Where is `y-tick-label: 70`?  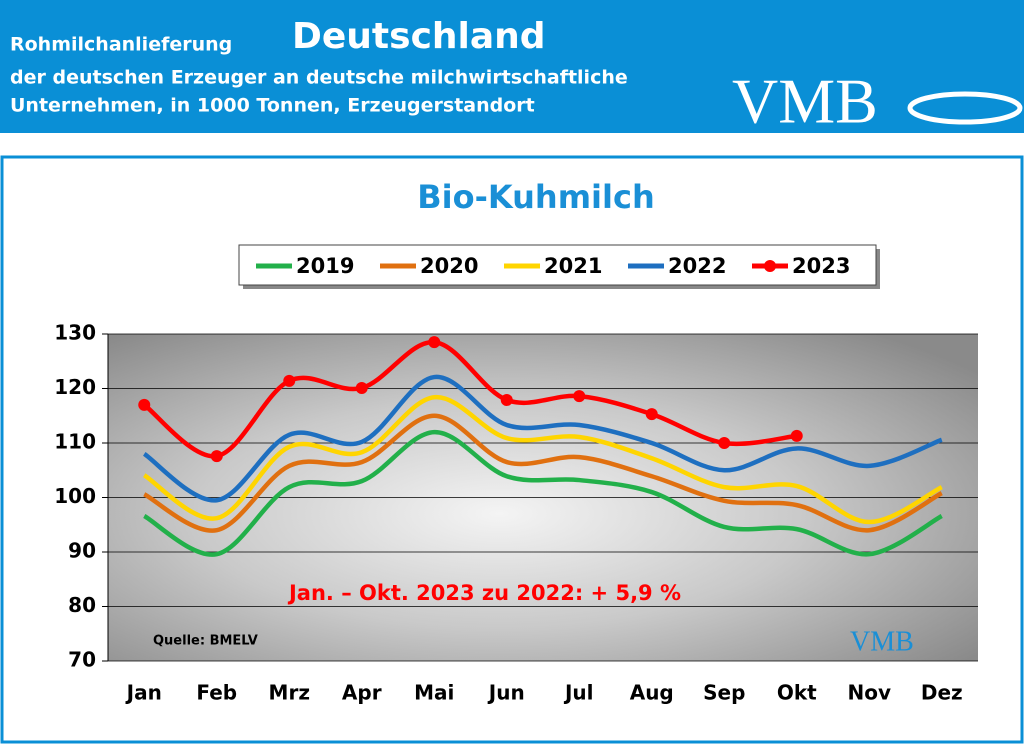 y-tick-label: 70 is located at coordinates (82, 660).